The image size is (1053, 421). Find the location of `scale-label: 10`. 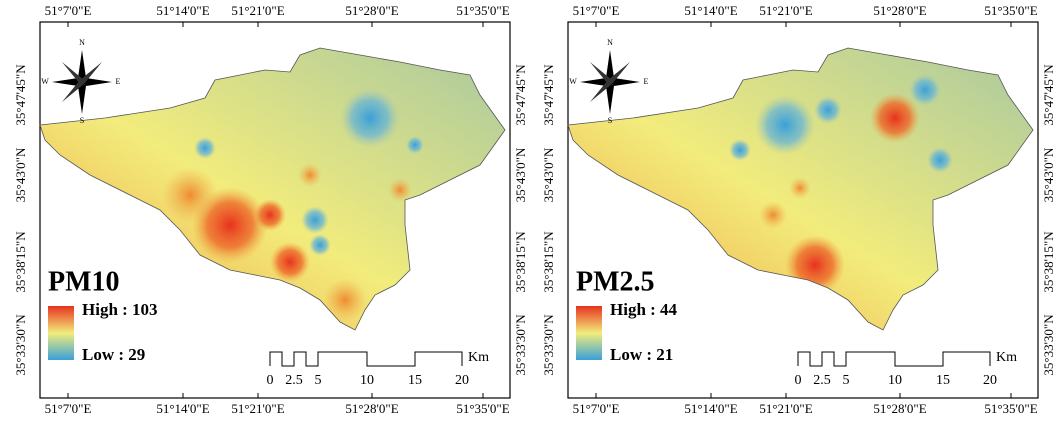

scale-label: 10 is located at coordinates (367, 380).